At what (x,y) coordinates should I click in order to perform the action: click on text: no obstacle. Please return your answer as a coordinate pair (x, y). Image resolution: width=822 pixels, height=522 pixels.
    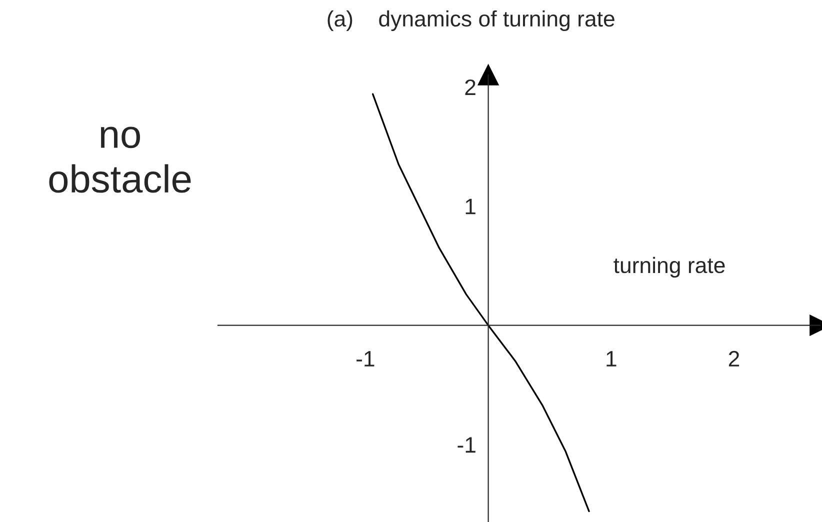
    Looking at the image, I should click on (120, 159).